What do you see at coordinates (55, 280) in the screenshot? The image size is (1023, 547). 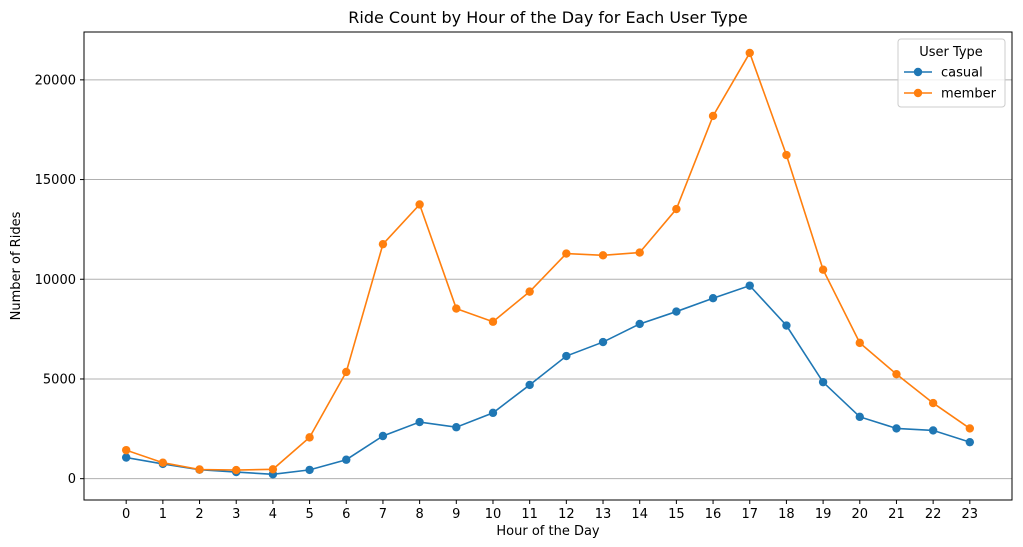 I see `y-tick-label: 10000` at bounding box center [55, 280].